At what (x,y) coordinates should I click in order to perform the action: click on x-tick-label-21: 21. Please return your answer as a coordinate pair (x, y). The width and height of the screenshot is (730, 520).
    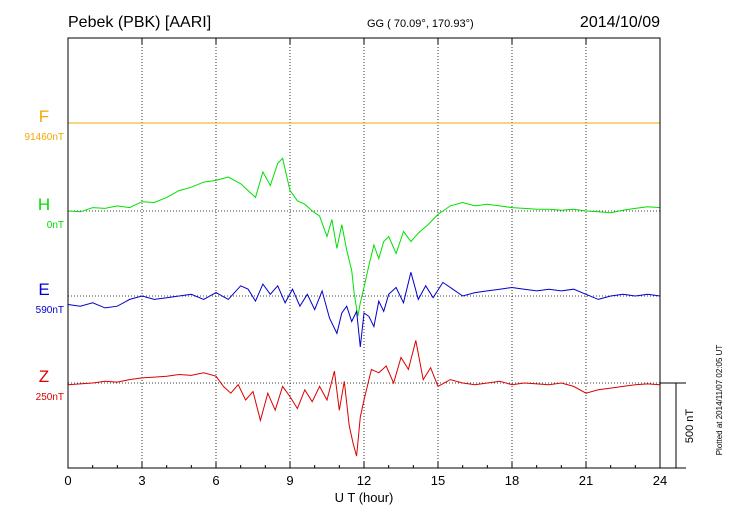
    Looking at the image, I should click on (586, 480).